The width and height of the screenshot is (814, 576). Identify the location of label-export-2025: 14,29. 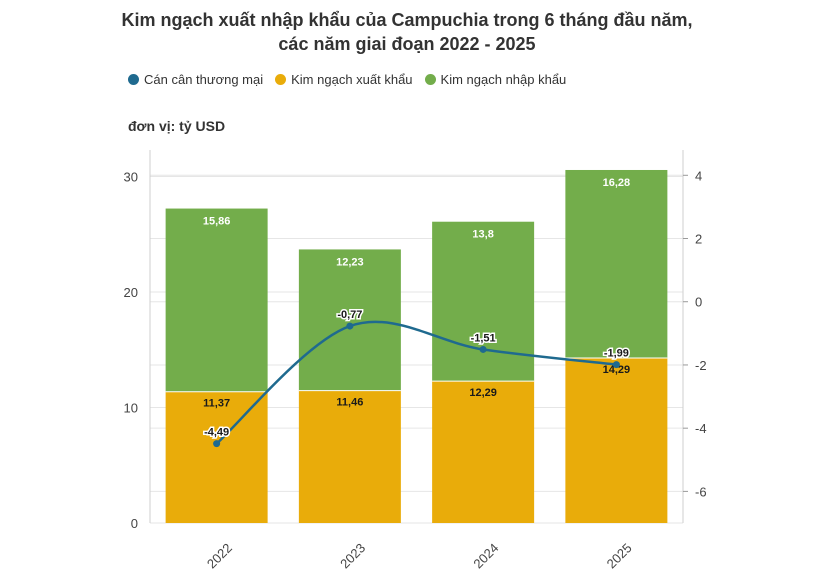
(617, 370).